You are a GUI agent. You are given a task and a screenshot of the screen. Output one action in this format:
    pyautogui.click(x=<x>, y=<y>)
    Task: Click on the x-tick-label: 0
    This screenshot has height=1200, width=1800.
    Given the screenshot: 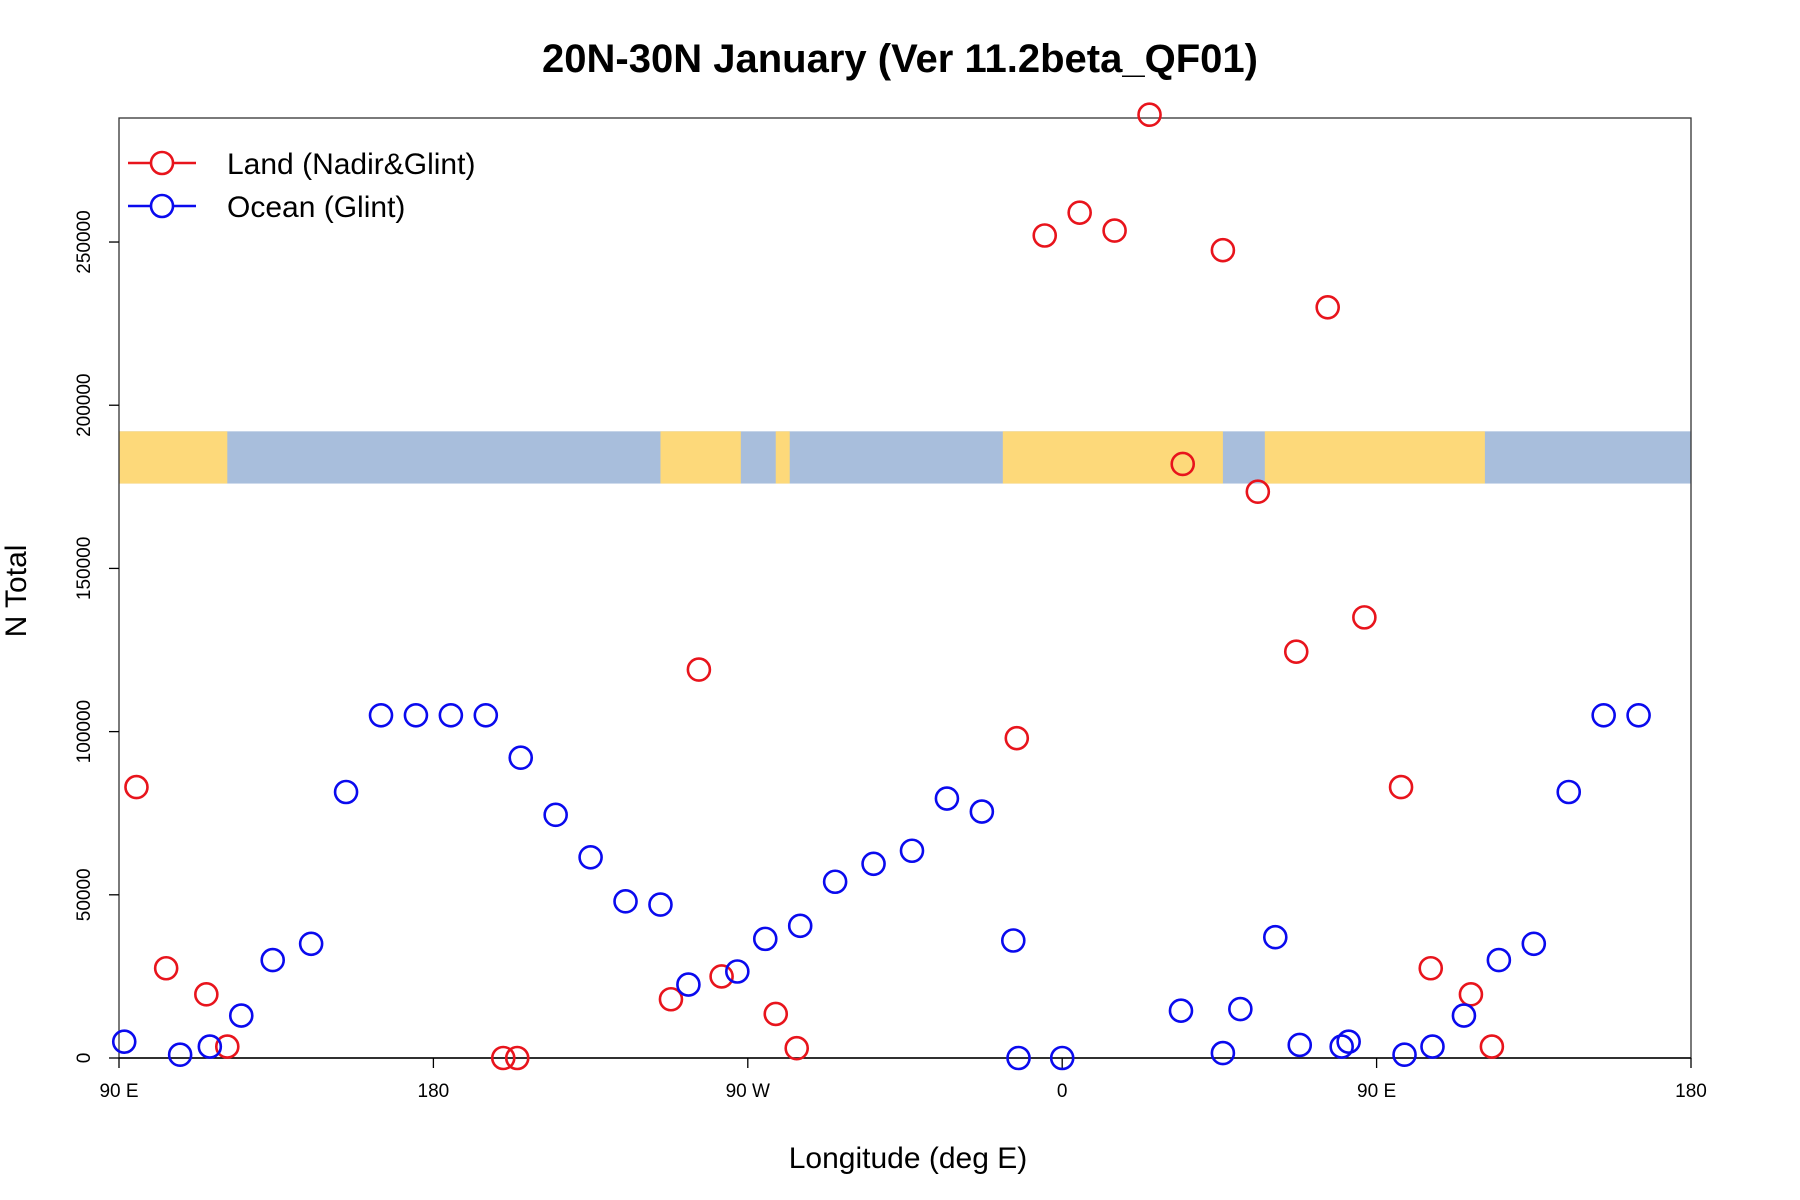 What is the action you would take?
    pyautogui.click(x=1062, y=1091)
    